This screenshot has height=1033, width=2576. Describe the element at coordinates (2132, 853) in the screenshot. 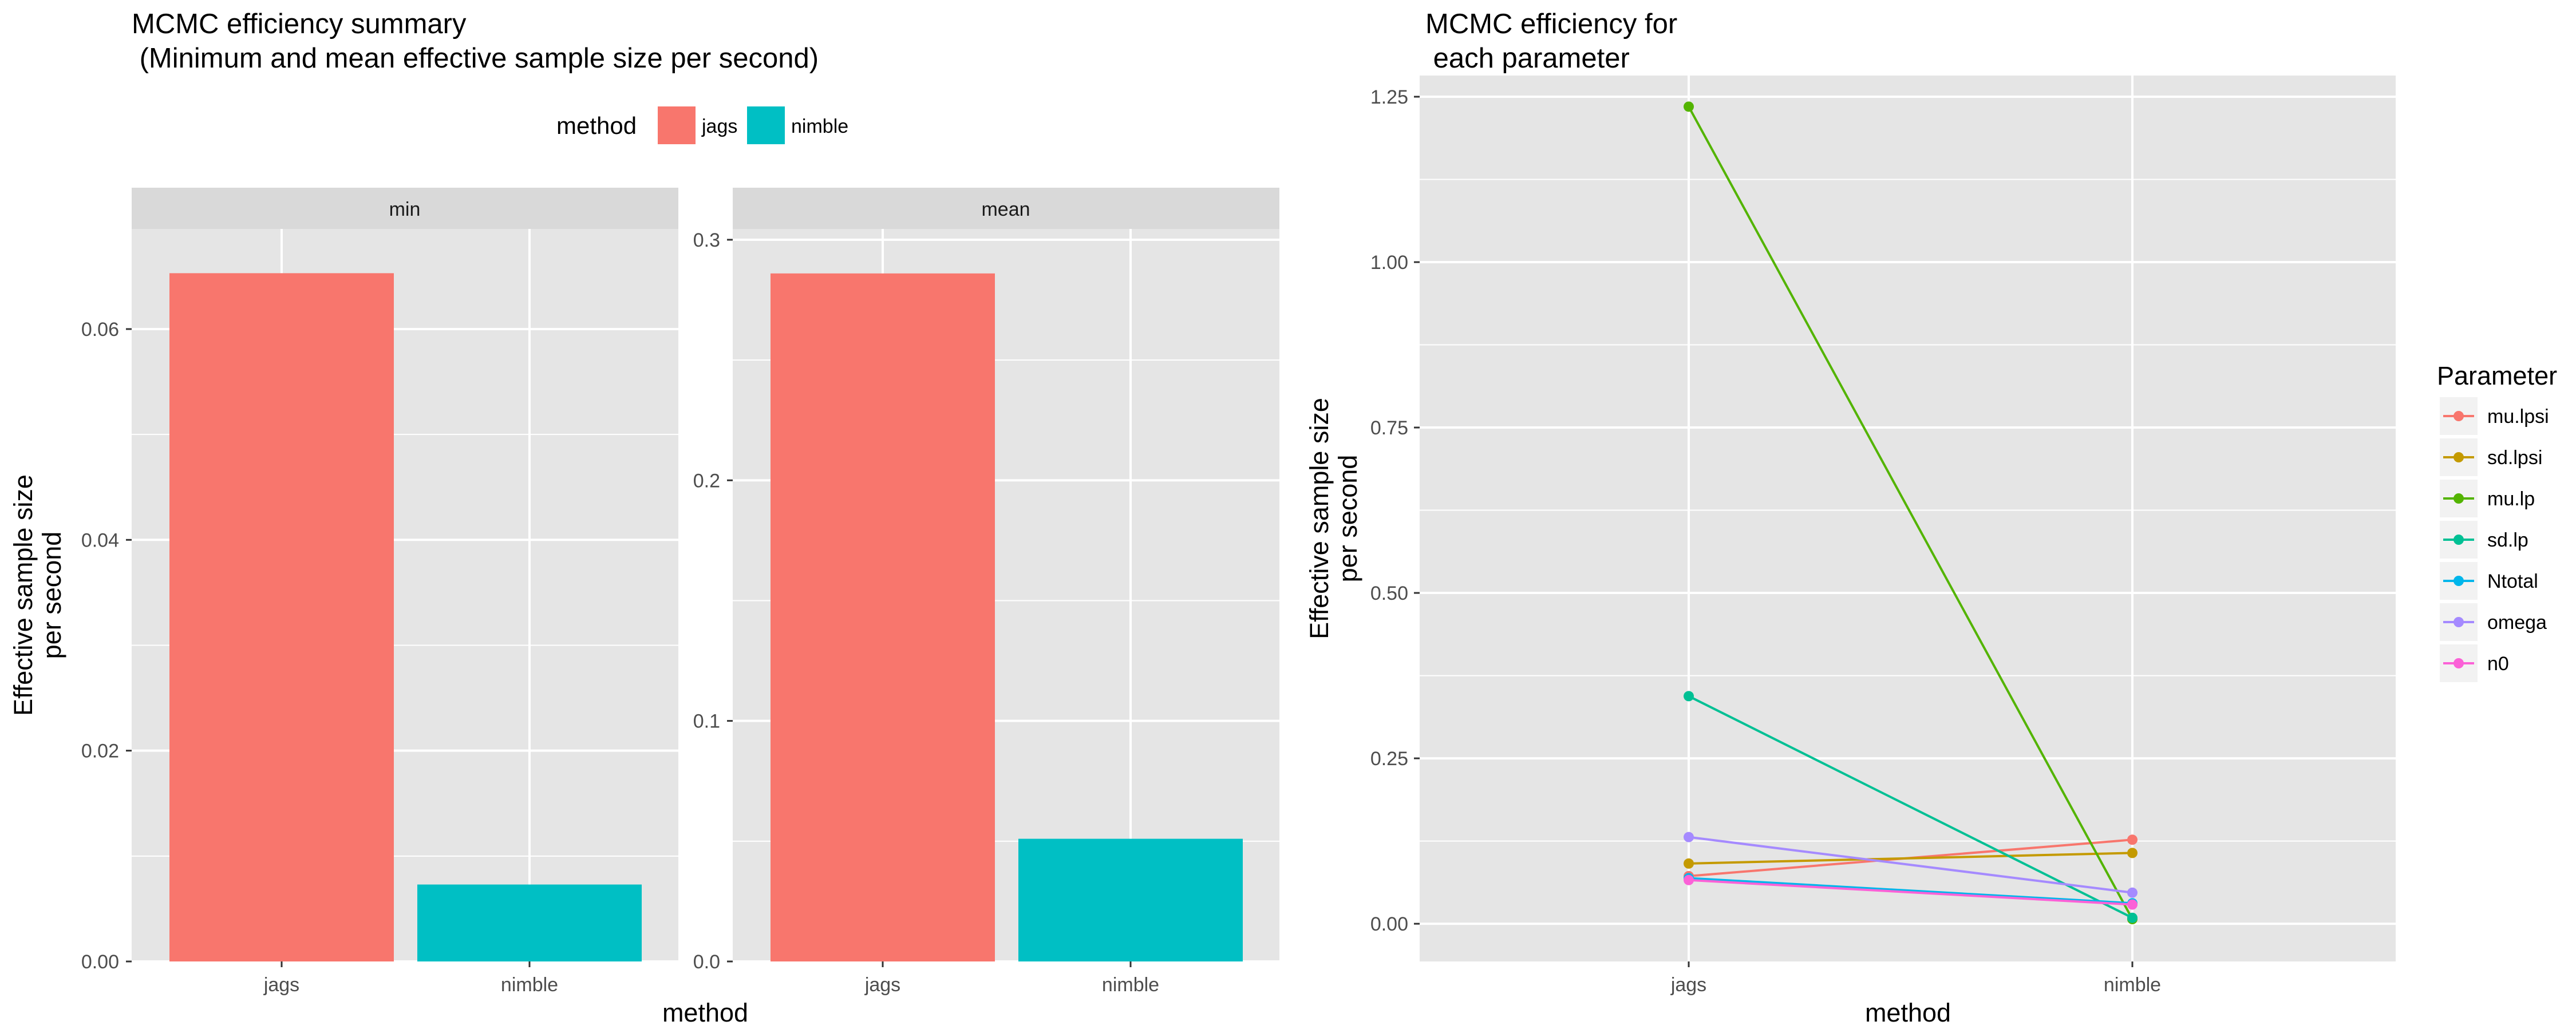

I see `point-sd.lpsi-nimble` at that location.